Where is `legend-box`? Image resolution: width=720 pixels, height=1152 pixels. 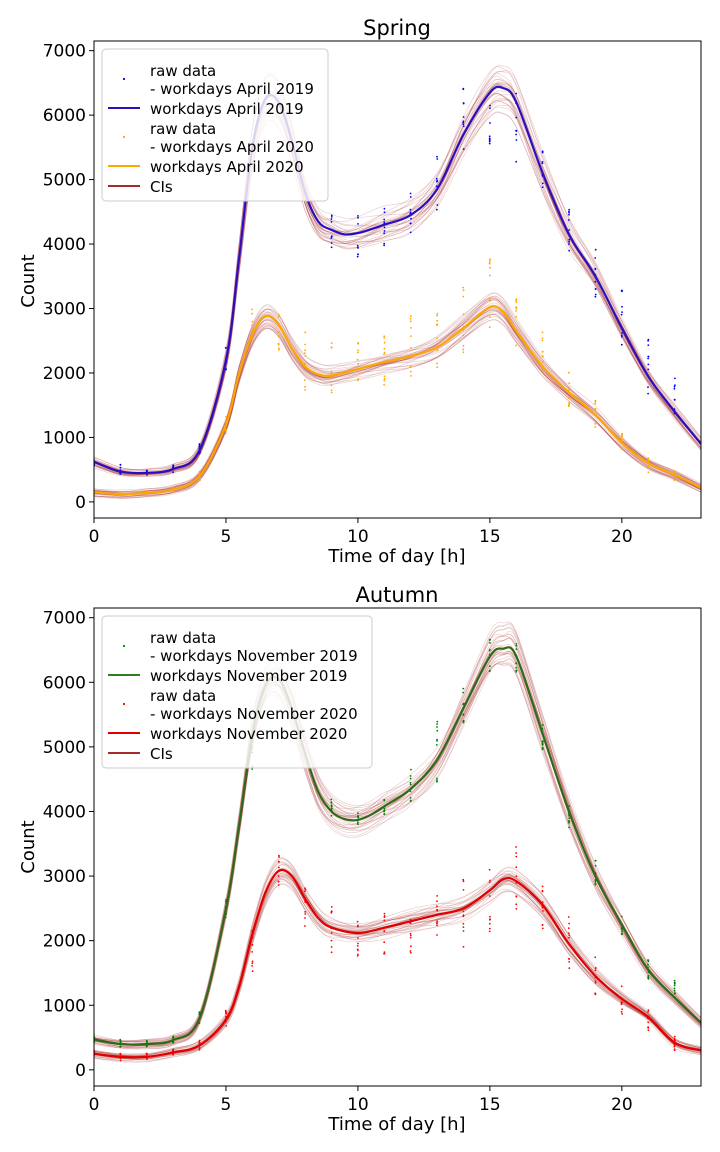
legend-box is located at coordinates (215, 125).